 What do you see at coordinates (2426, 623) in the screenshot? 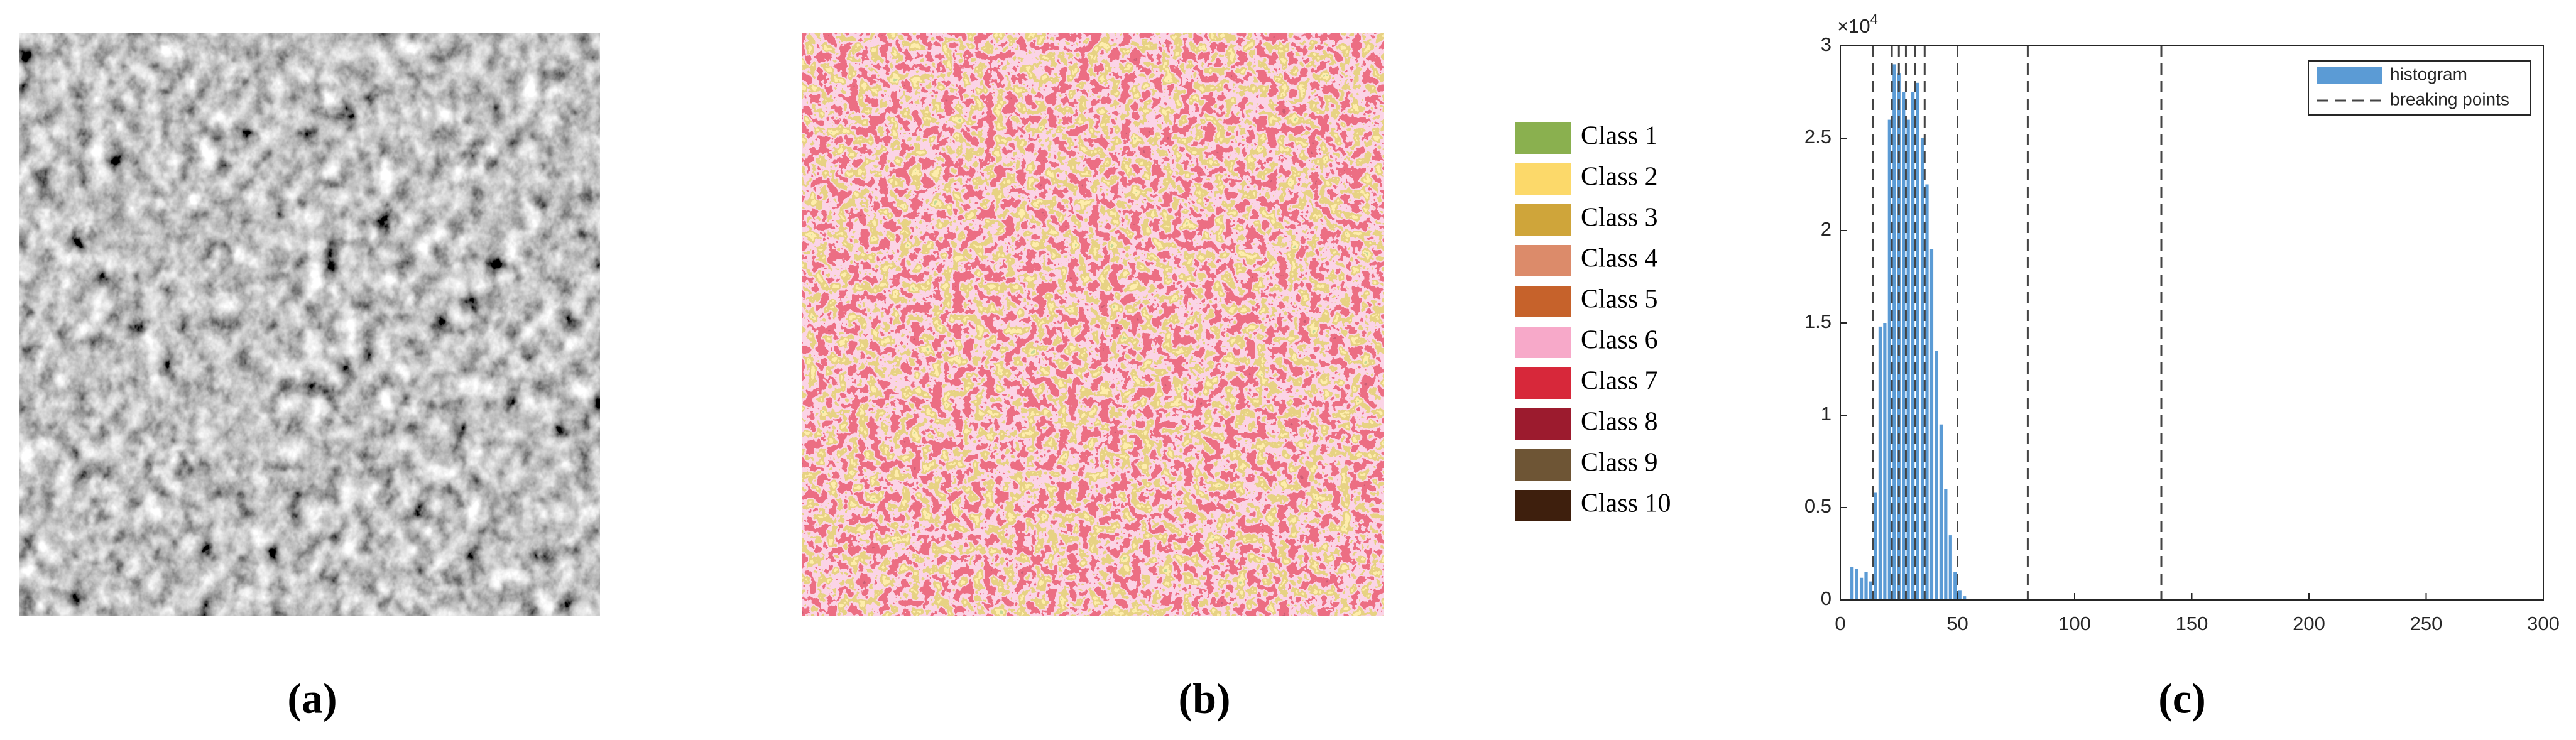
I see `x-tick-label: 250` at bounding box center [2426, 623].